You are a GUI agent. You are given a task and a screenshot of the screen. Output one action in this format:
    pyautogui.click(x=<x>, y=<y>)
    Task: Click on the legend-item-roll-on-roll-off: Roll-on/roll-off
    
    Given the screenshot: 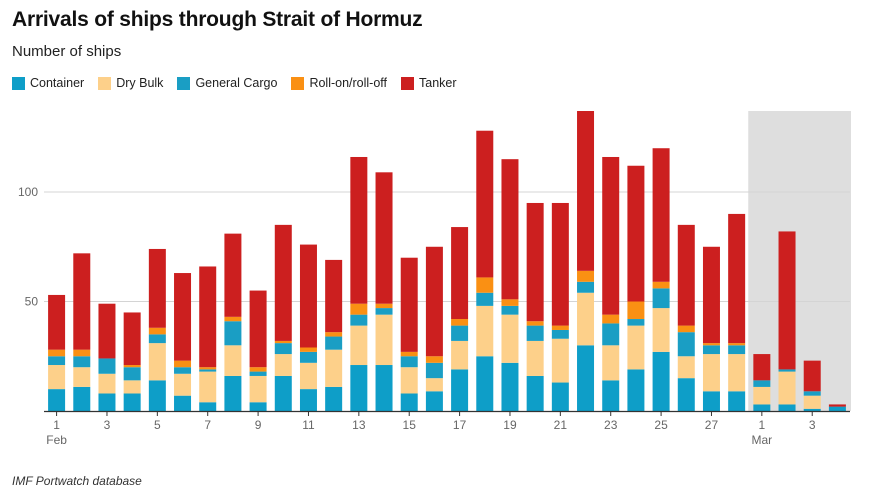 What is the action you would take?
    pyautogui.click(x=339, y=83)
    